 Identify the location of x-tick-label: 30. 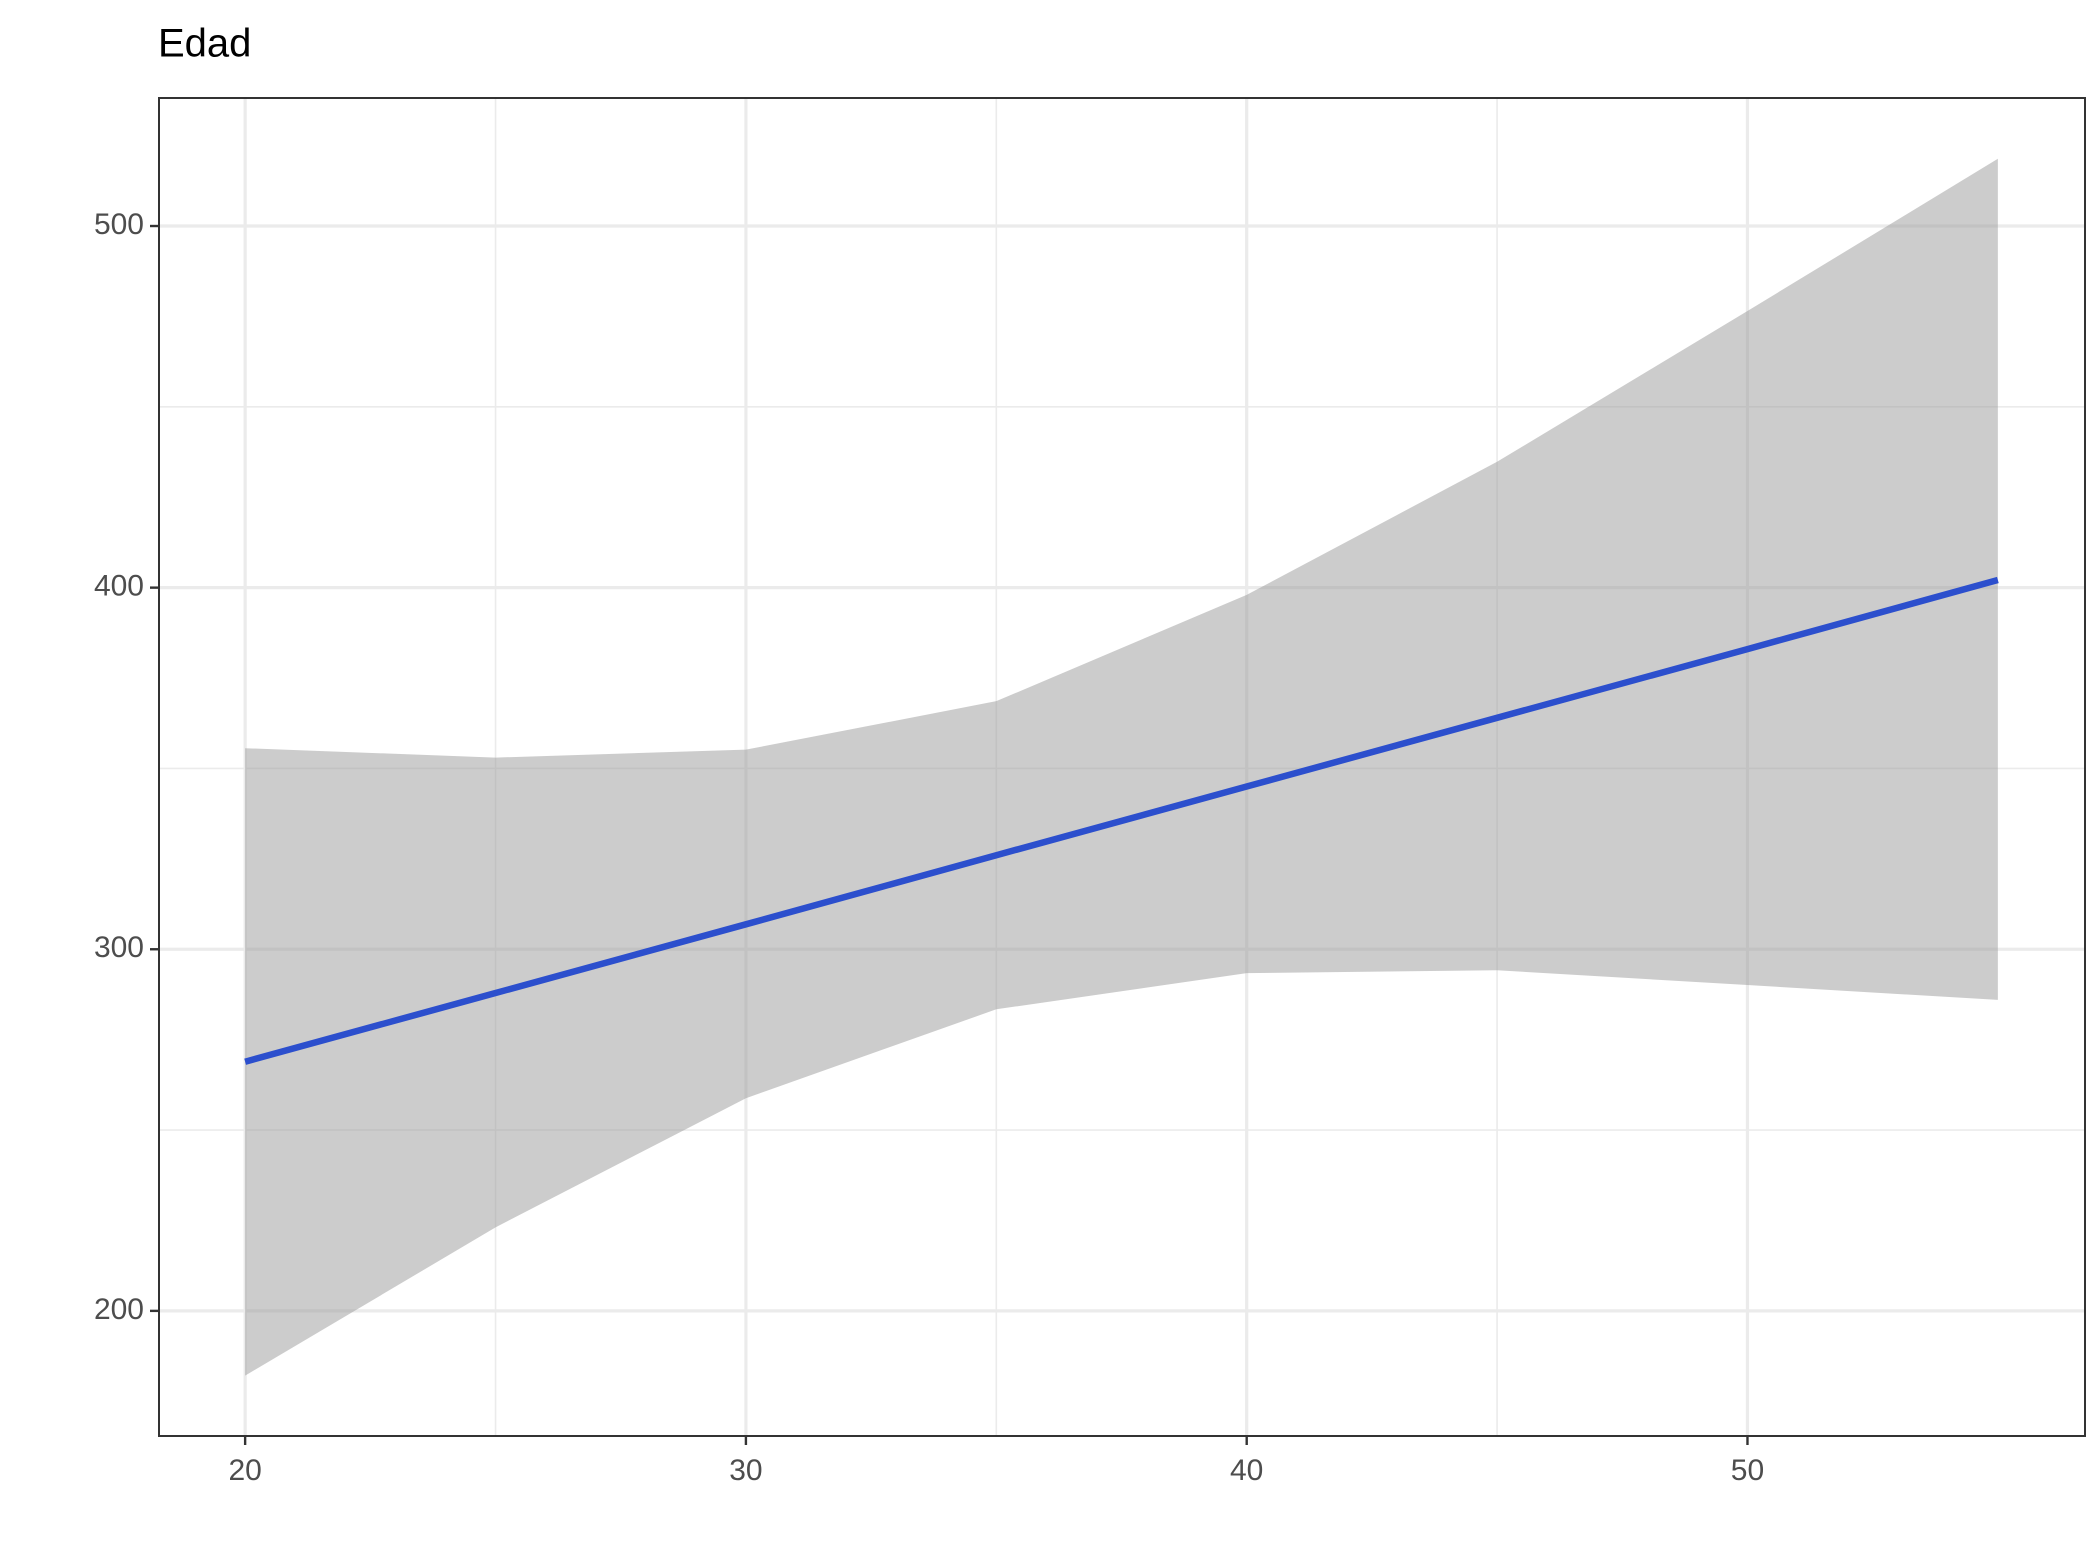
(745, 1470).